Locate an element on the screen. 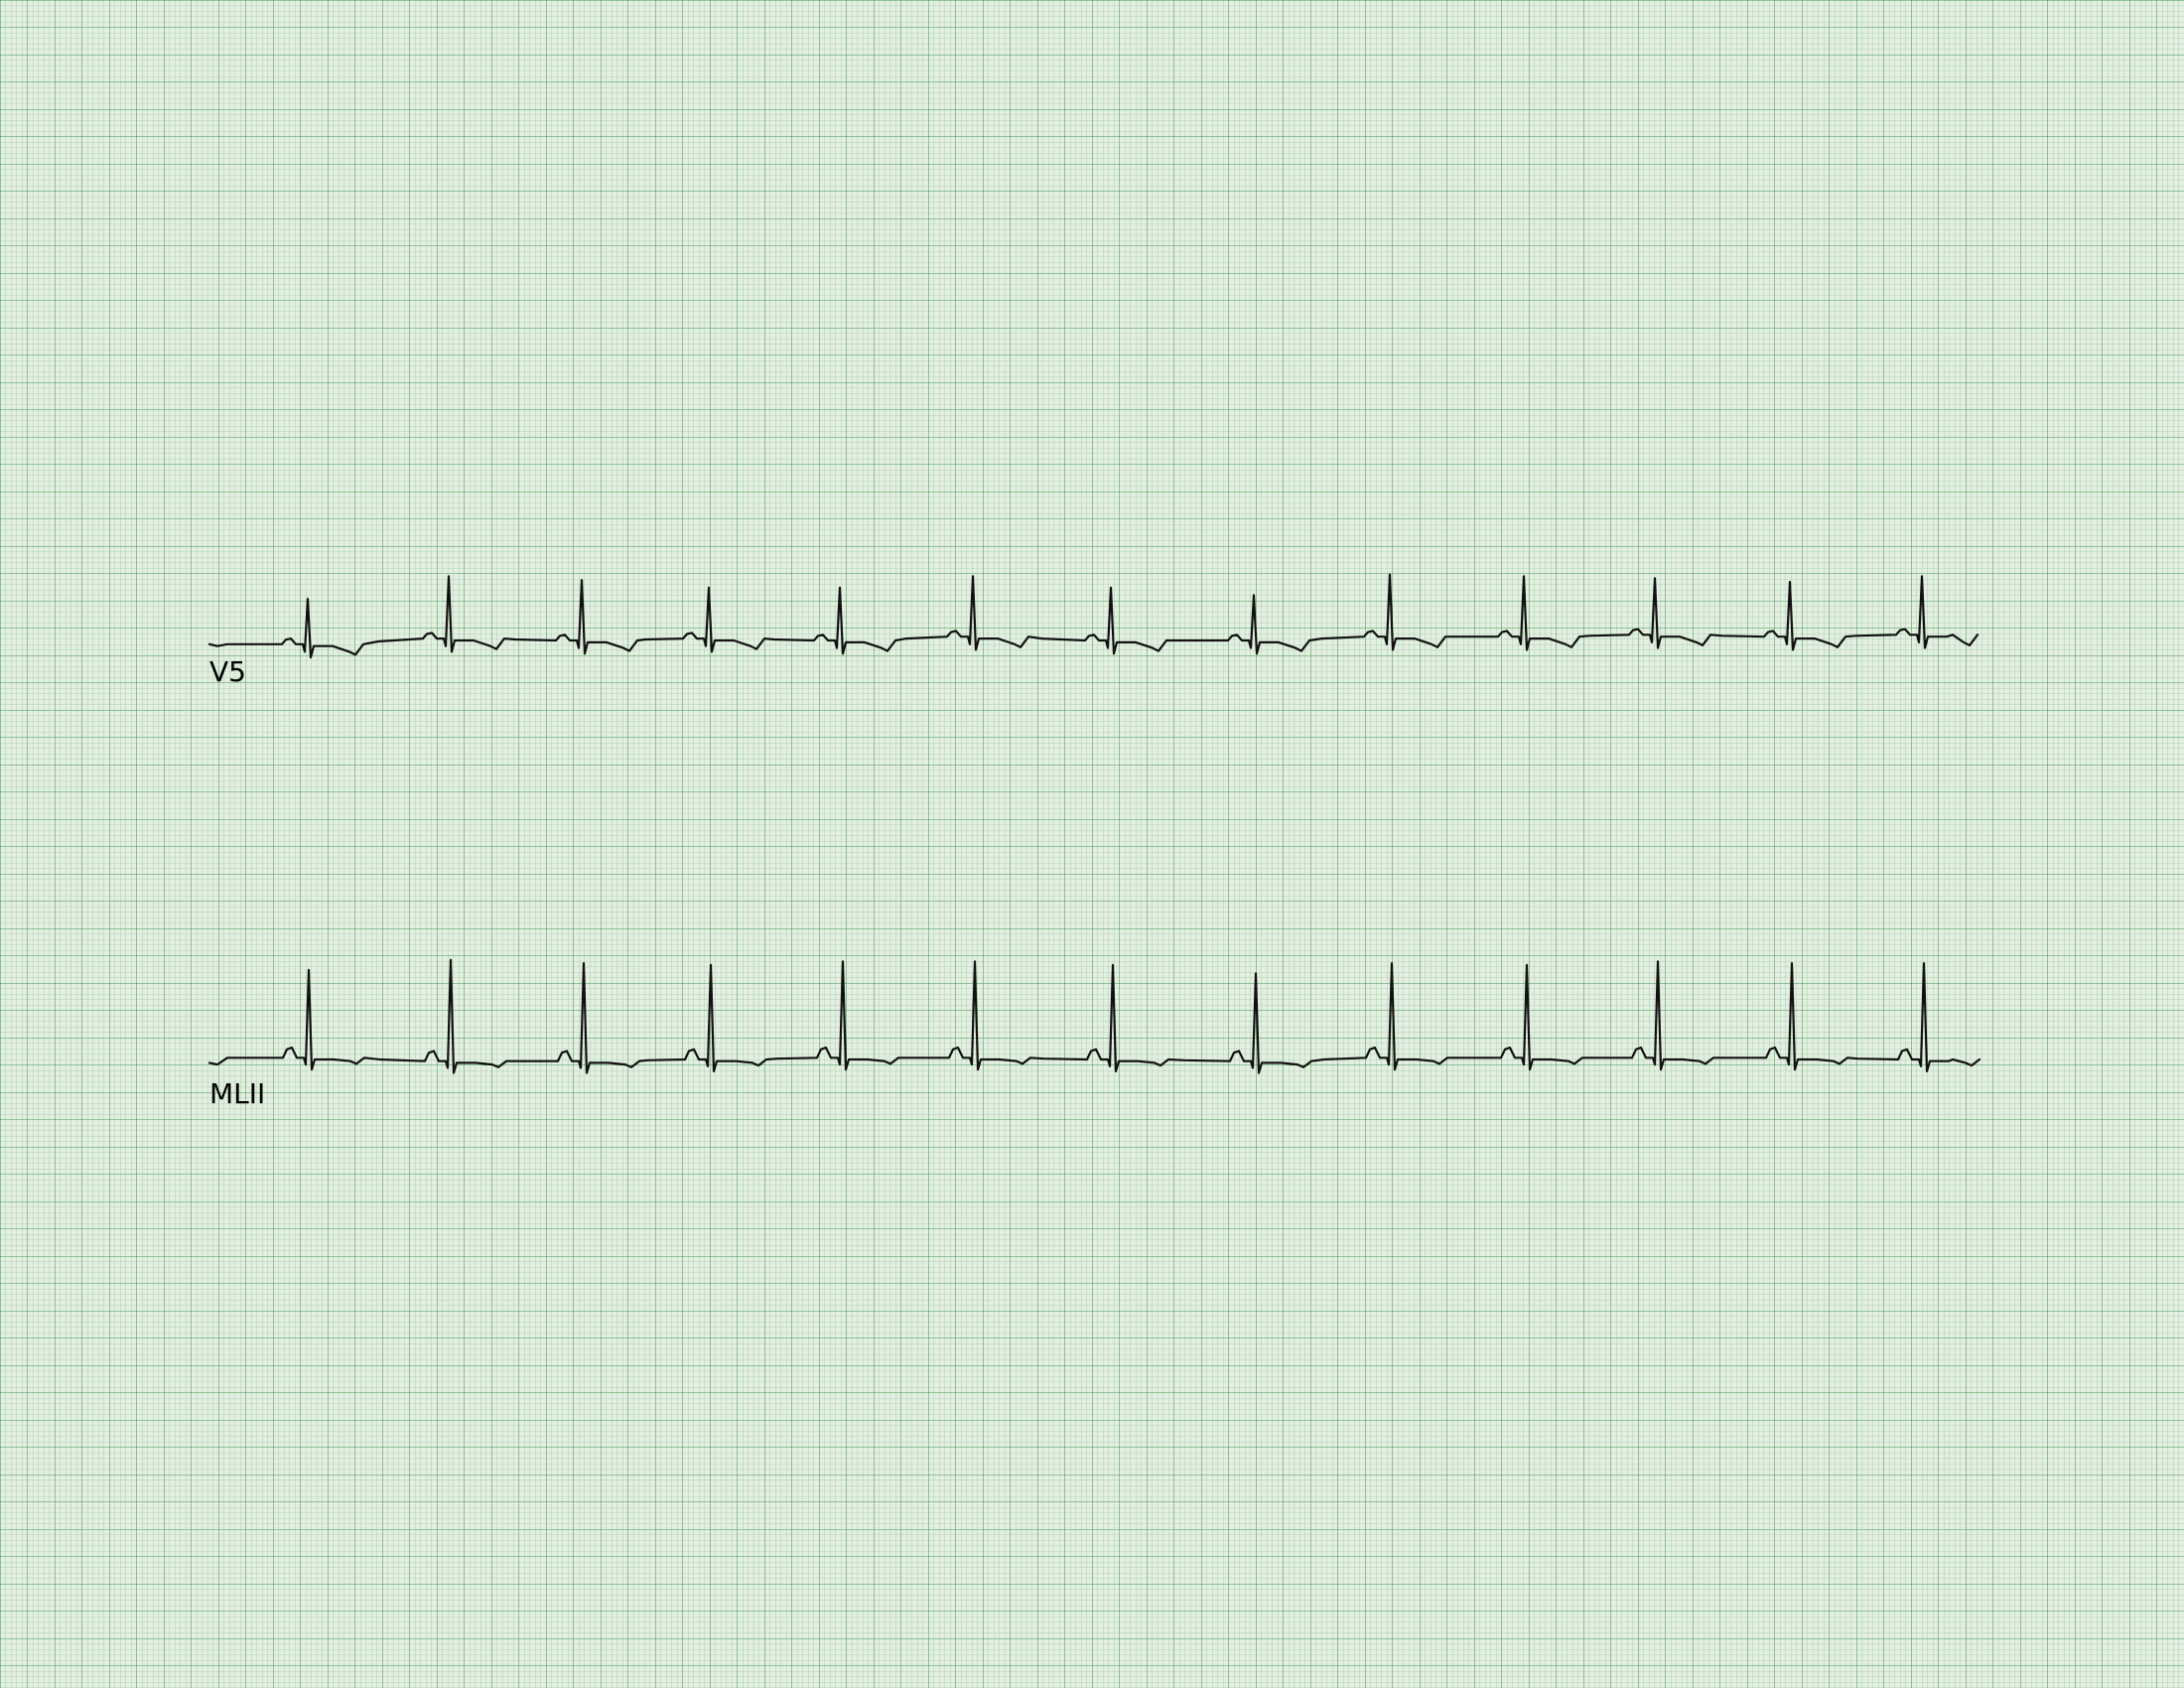 The width and height of the screenshot is (2184, 1688). lead-mlii: MLII is located at coordinates (1094, 1034).